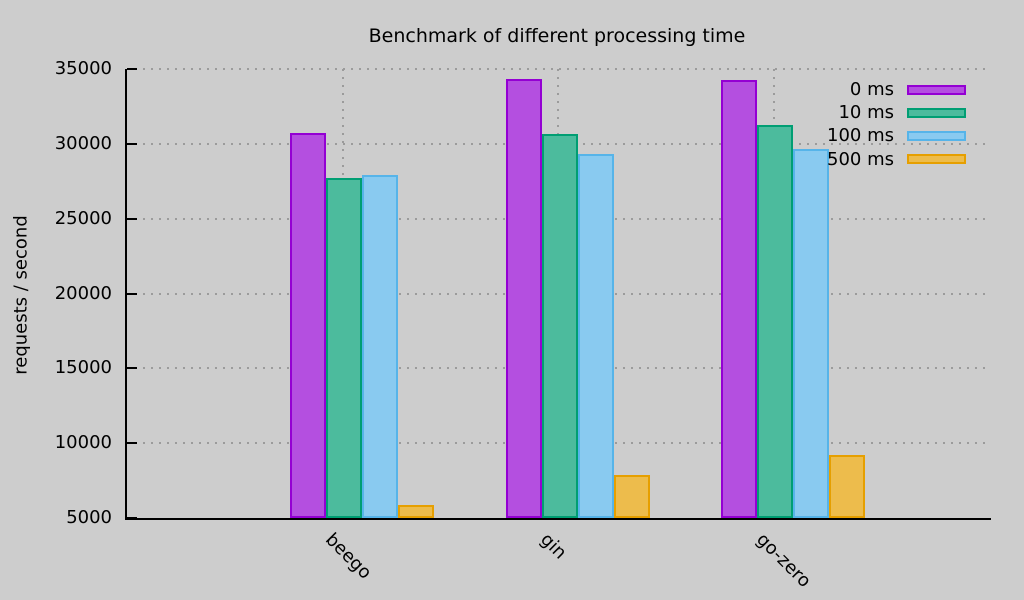  What do you see at coordinates (811, 333) in the screenshot?
I see `bar-100ms-go-zero` at bounding box center [811, 333].